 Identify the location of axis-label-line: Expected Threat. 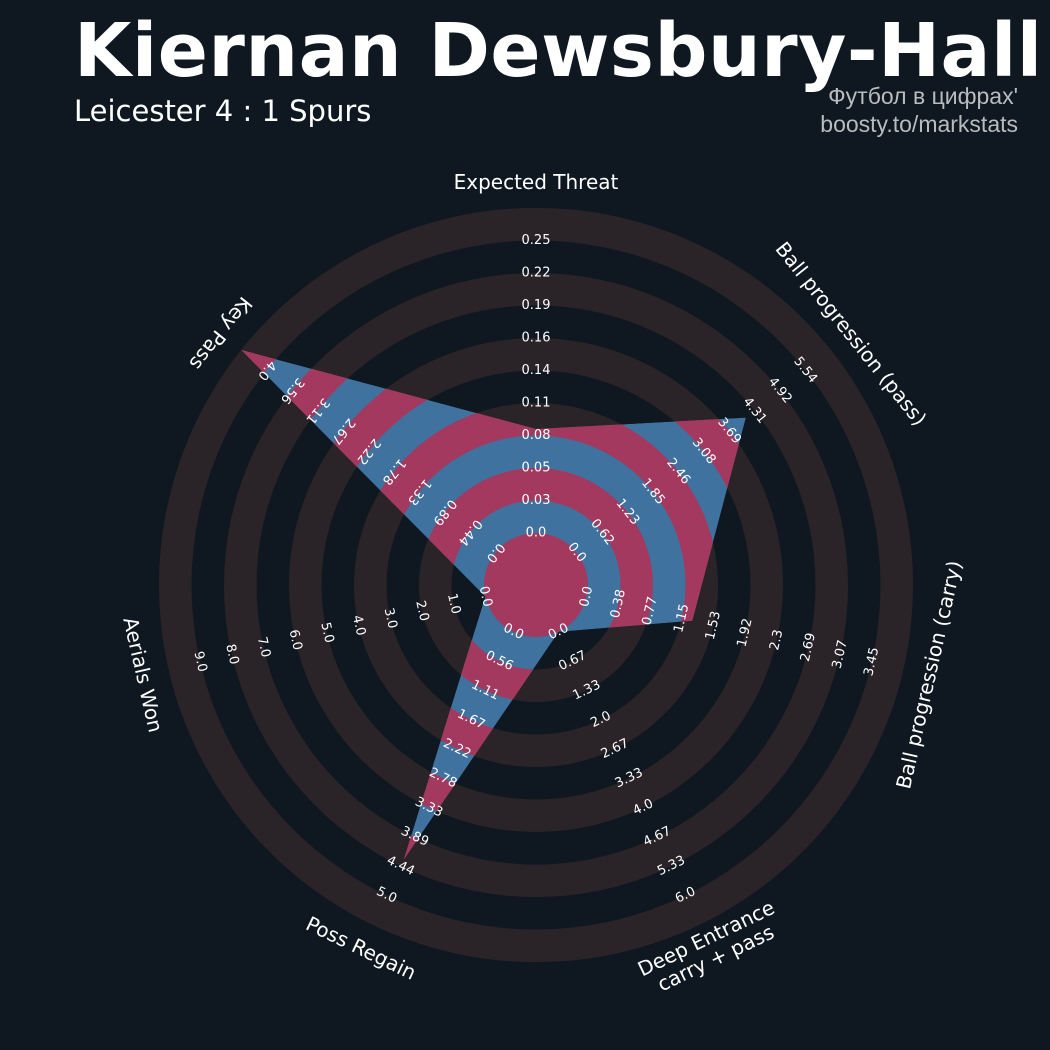
(536, 182).